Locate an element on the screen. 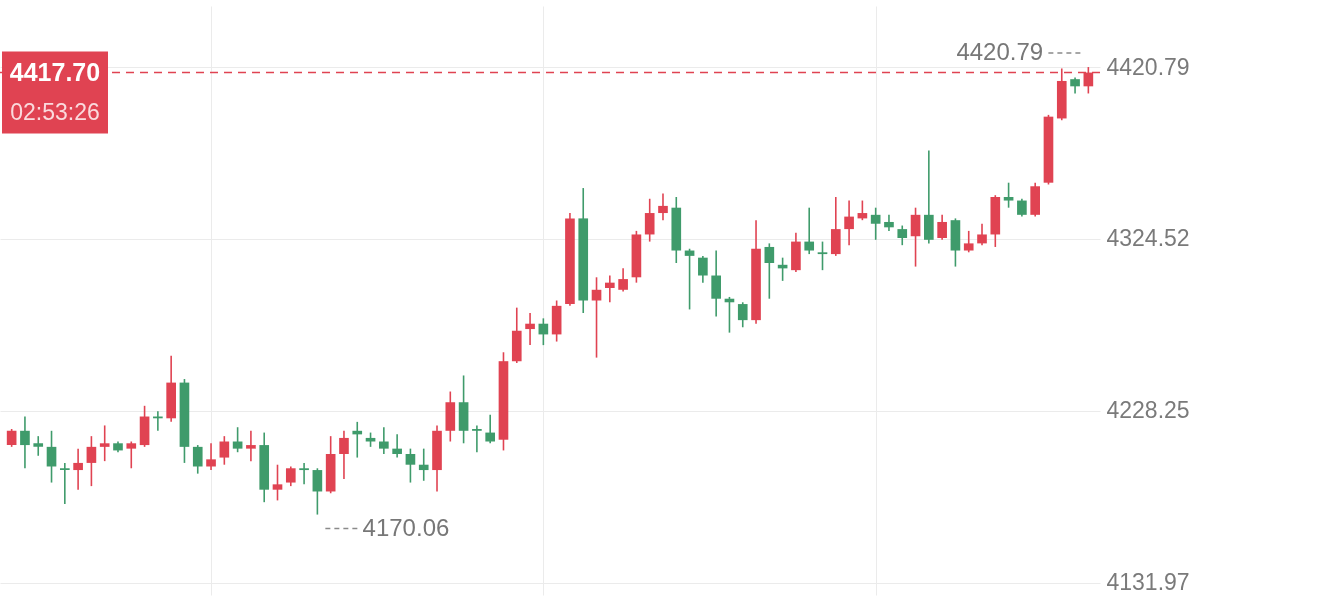 The image size is (1320, 603). y-tick-label: 4420.79 is located at coordinates (1148, 66).